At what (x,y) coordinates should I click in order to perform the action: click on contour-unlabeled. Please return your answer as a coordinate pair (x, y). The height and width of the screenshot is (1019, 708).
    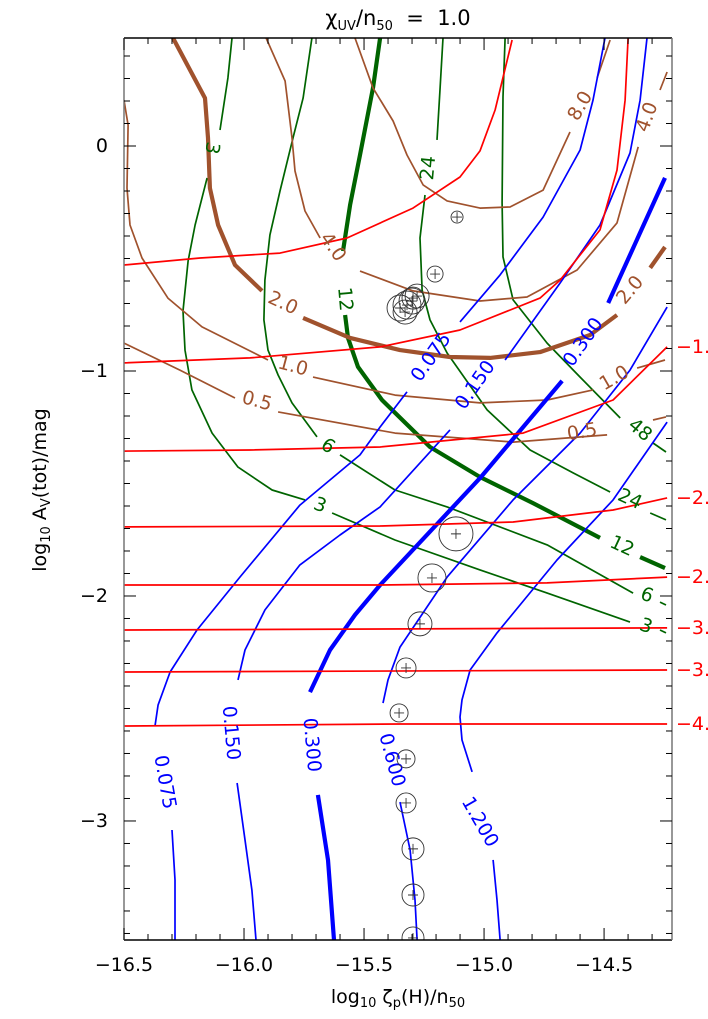
    Looking at the image, I should click on (318, 152).